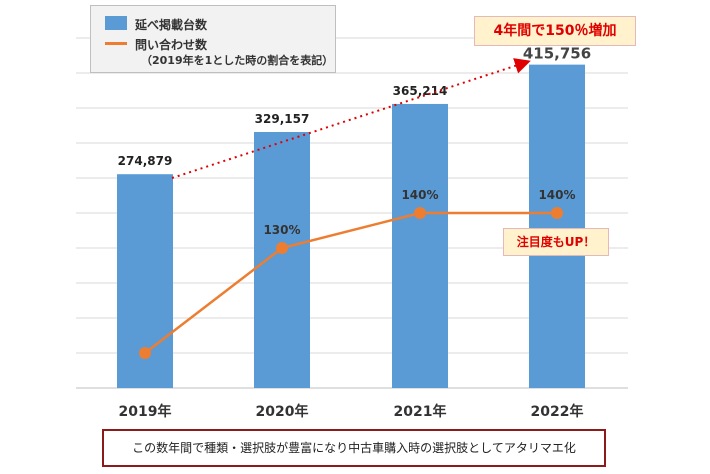 The width and height of the screenshot is (710, 474). I want to click on x-tick-label: 2019年, so click(145, 411).